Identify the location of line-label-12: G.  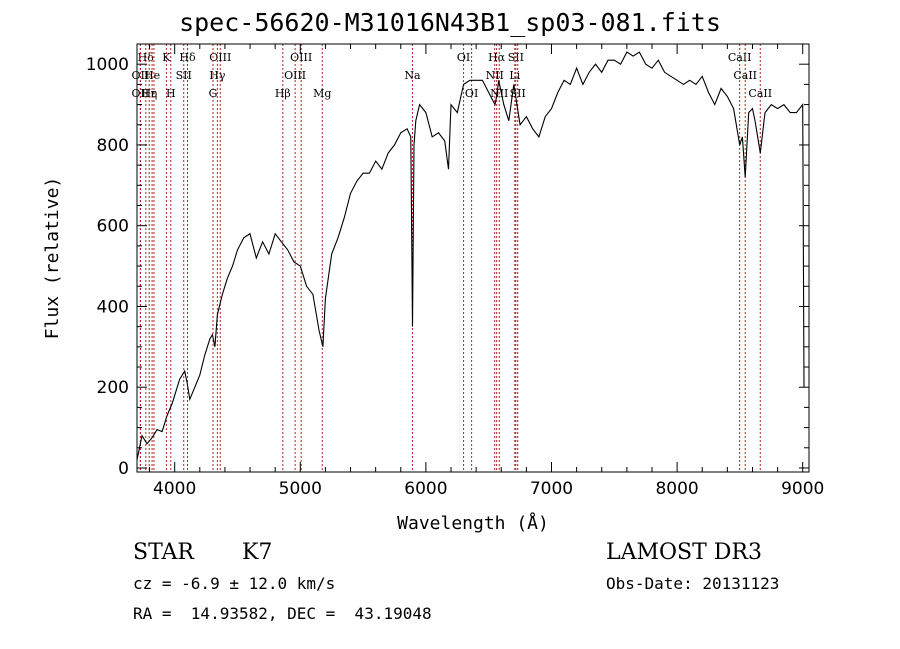
(213, 93).